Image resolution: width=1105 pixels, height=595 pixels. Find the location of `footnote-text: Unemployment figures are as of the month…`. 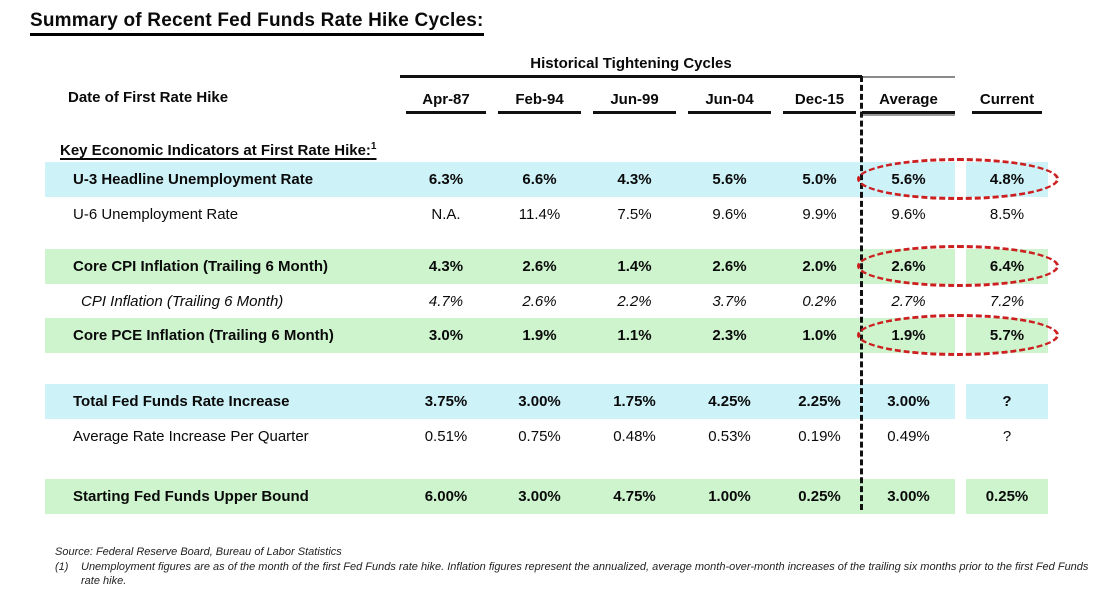

footnote-text: Unemployment figures are as of the month… is located at coordinates (585, 574).